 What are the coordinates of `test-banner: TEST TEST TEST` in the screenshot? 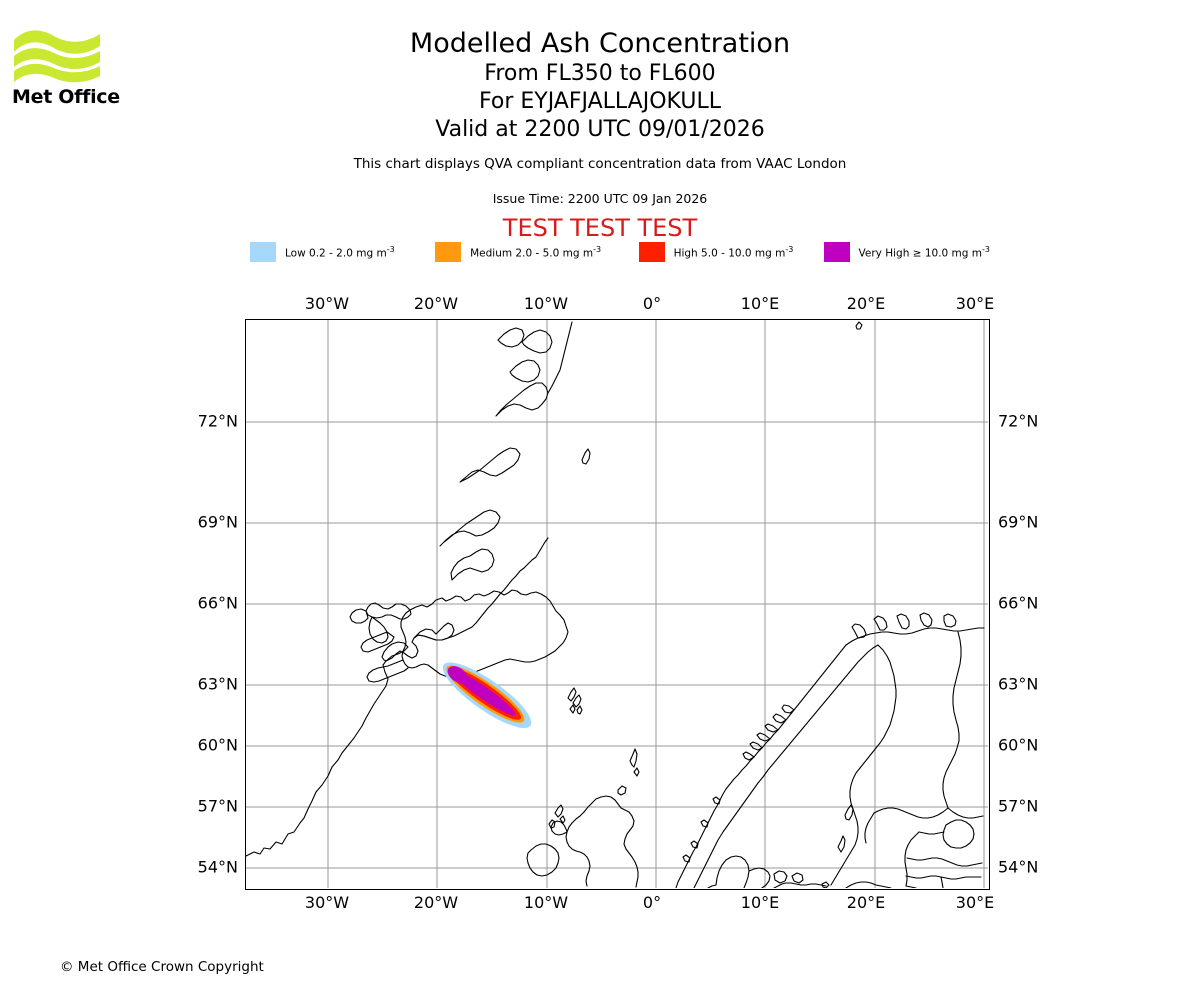 It's located at (600, 228).